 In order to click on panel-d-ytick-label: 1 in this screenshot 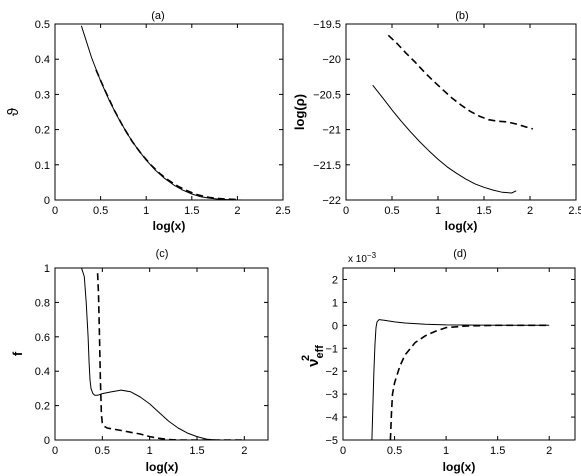, I will do `click(335, 303)`.